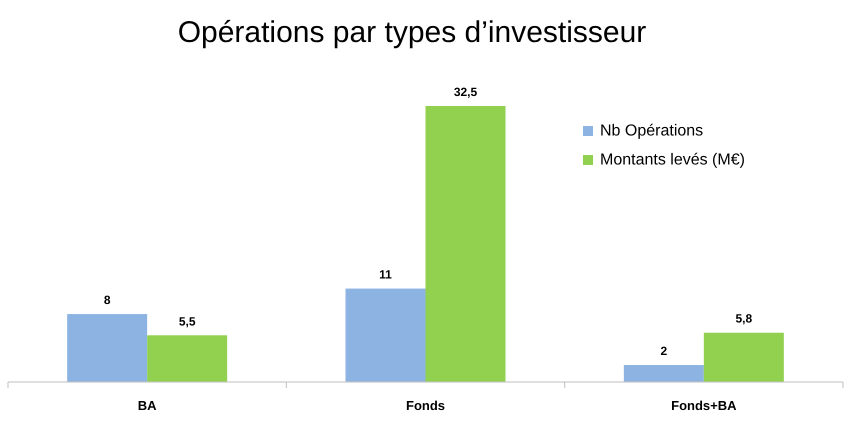 Image resolution: width=849 pixels, height=430 pixels. What do you see at coordinates (704, 405) in the screenshot?
I see `x-tick-label: Fonds+BA` at bounding box center [704, 405].